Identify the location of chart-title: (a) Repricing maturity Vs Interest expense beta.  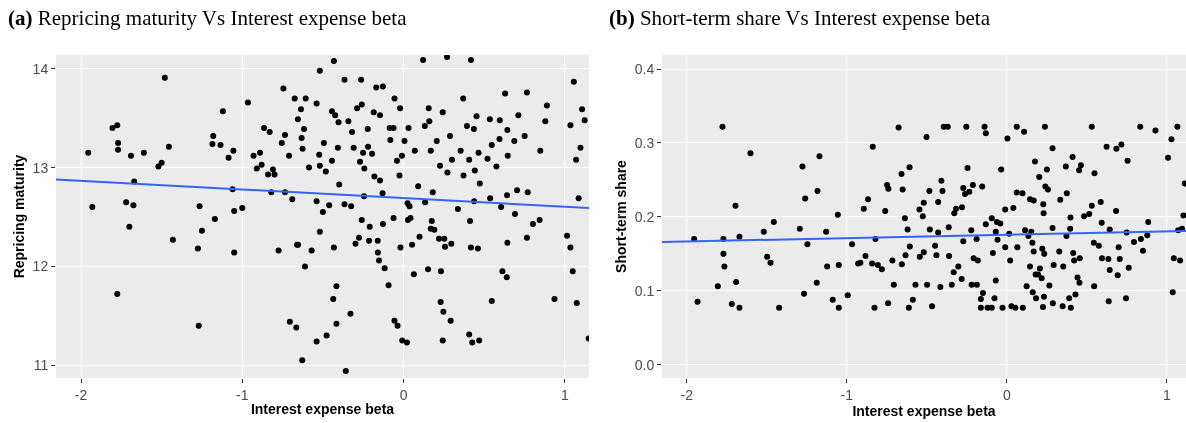
(208, 18).